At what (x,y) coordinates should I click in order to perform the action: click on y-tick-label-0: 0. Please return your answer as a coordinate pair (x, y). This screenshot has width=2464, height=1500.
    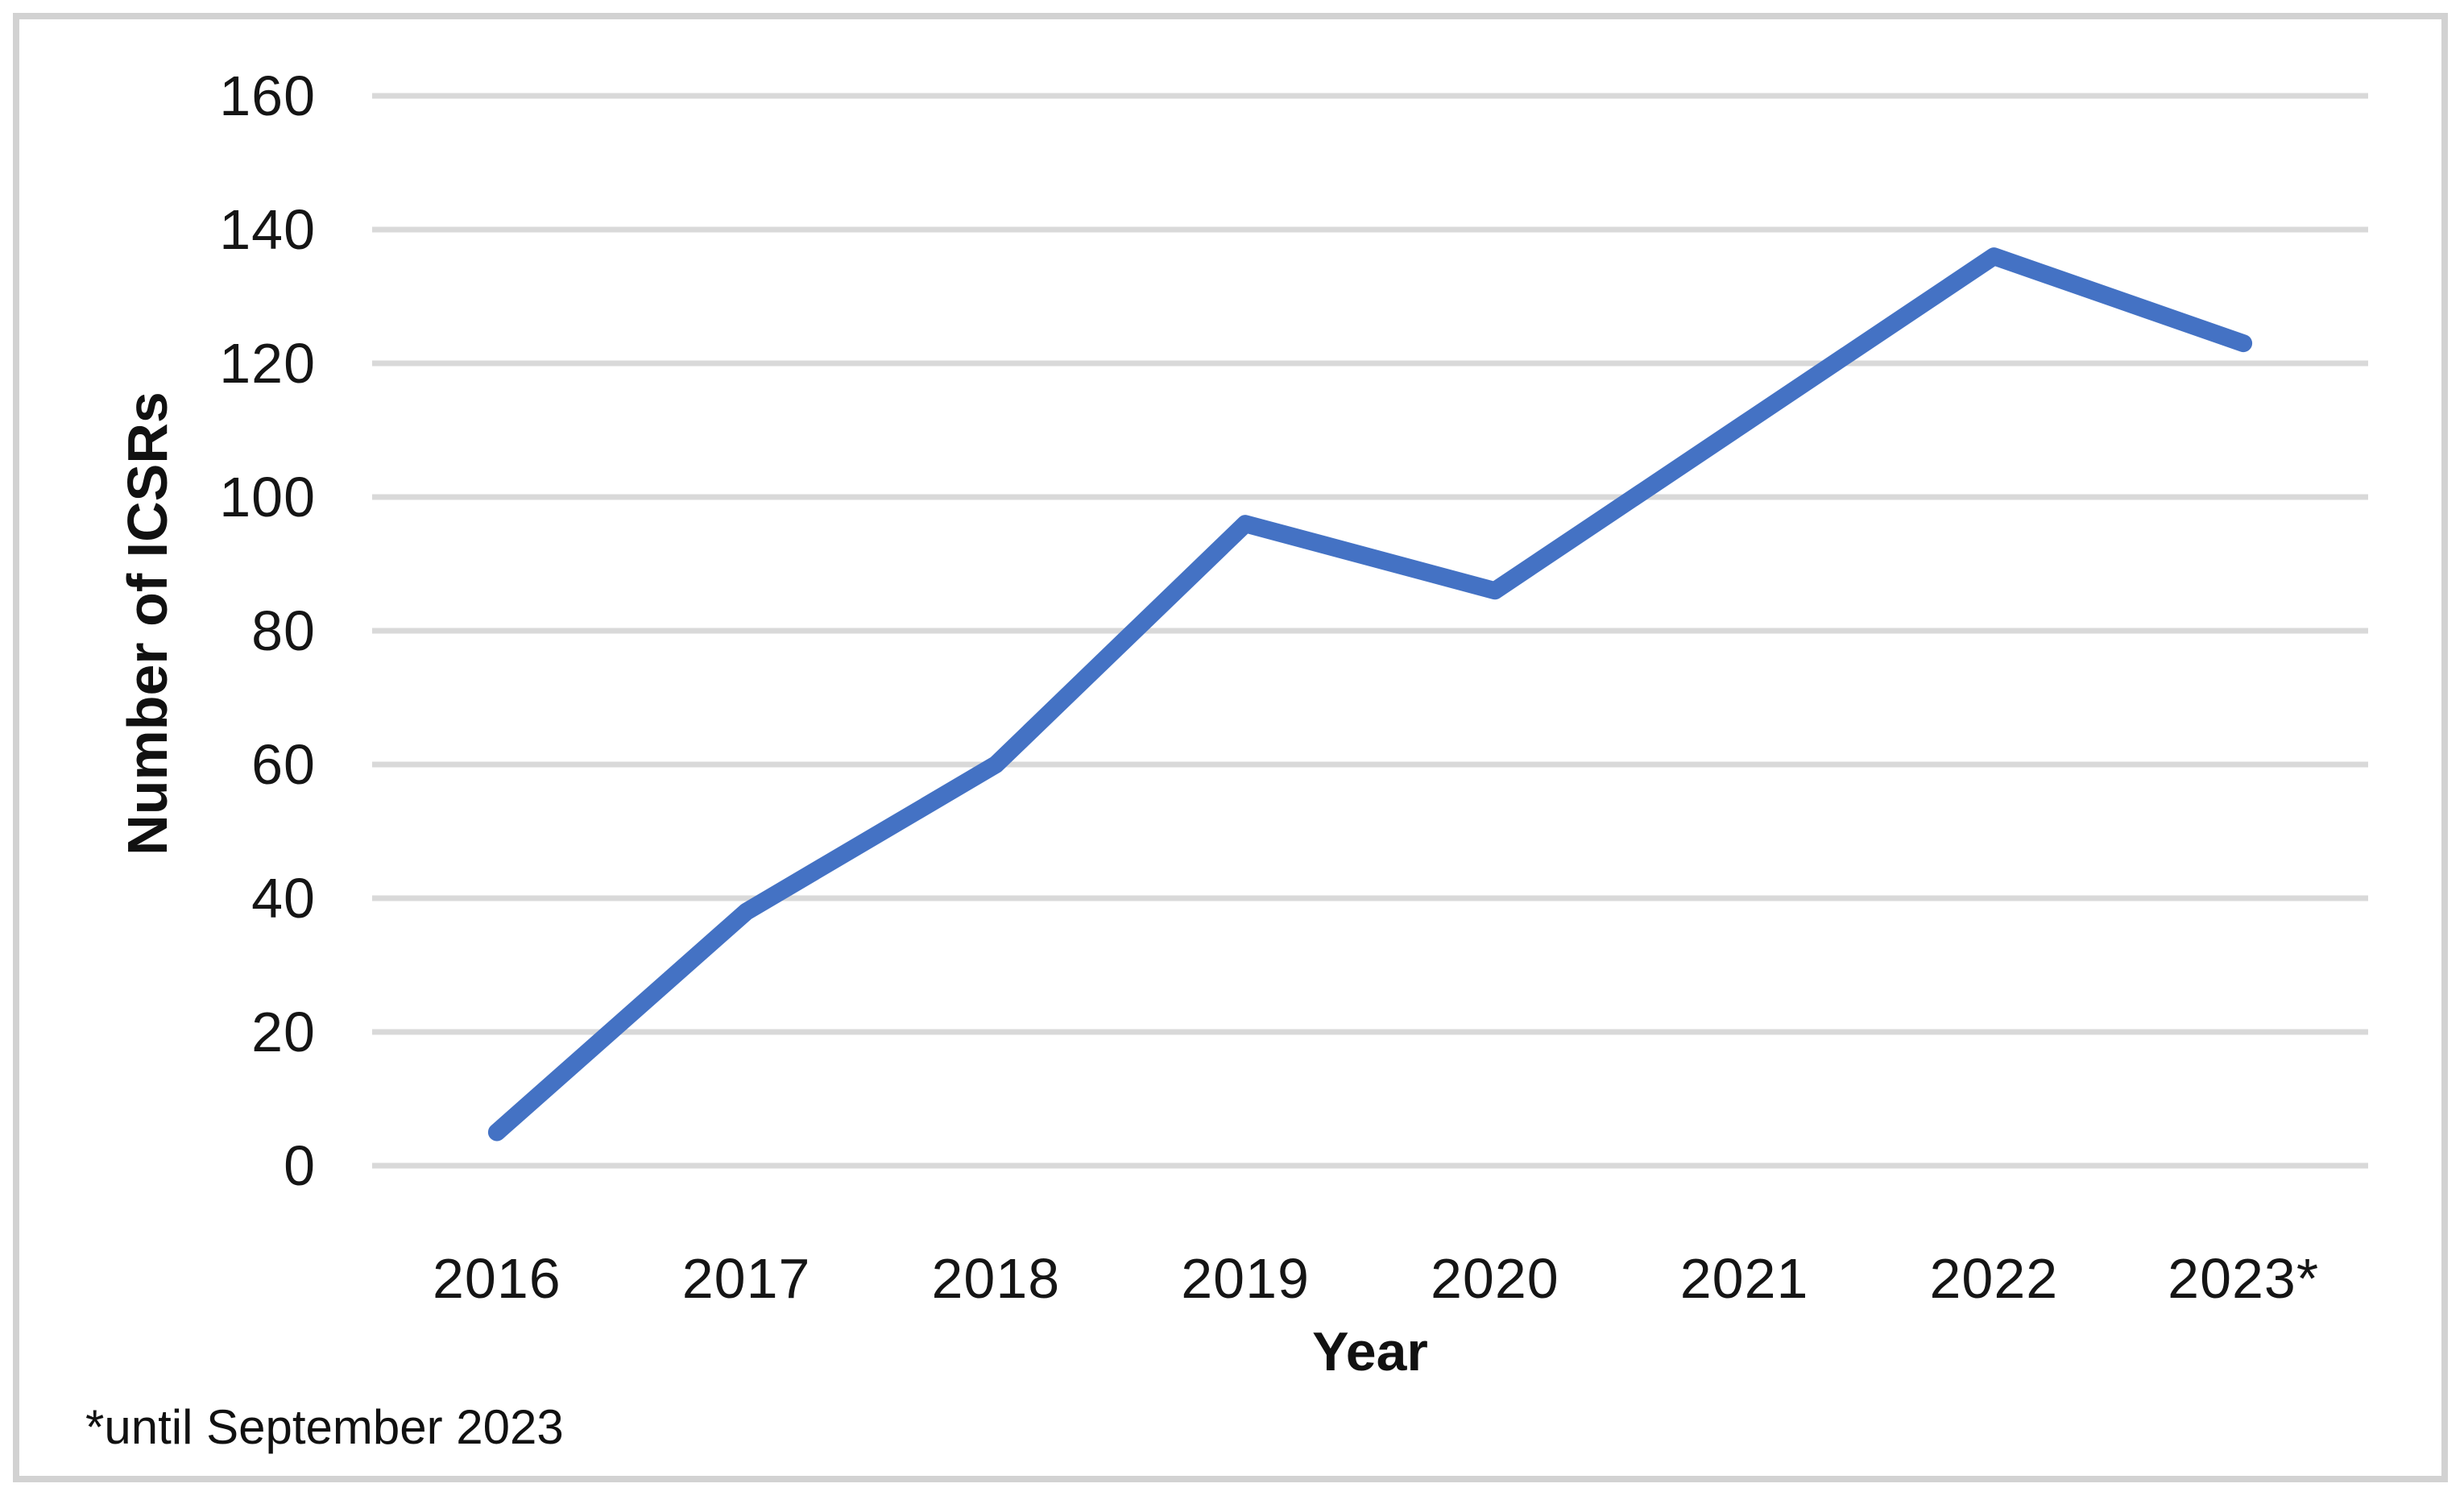
    Looking at the image, I should click on (300, 1165).